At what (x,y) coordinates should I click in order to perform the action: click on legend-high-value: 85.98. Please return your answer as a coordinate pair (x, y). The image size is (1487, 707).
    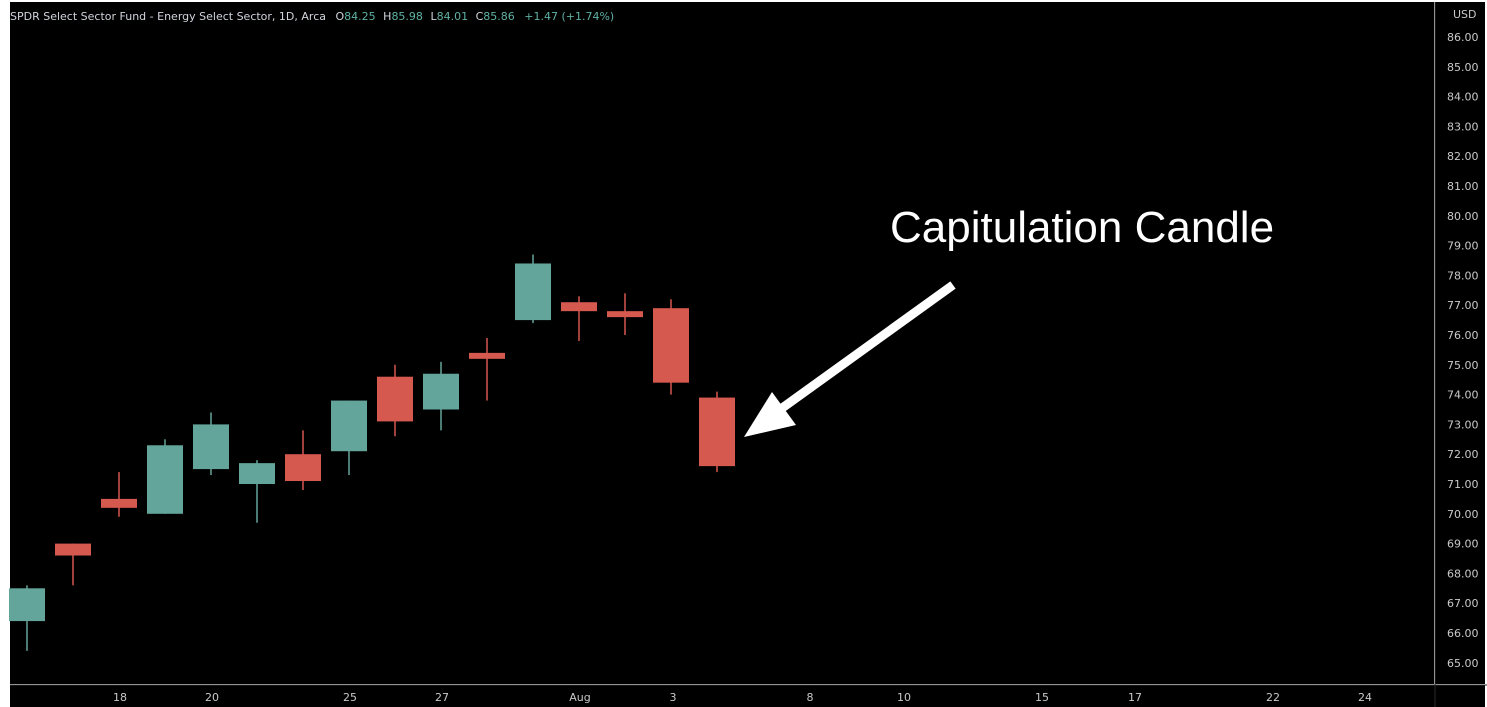
    Looking at the image, I should click on (407, 16).